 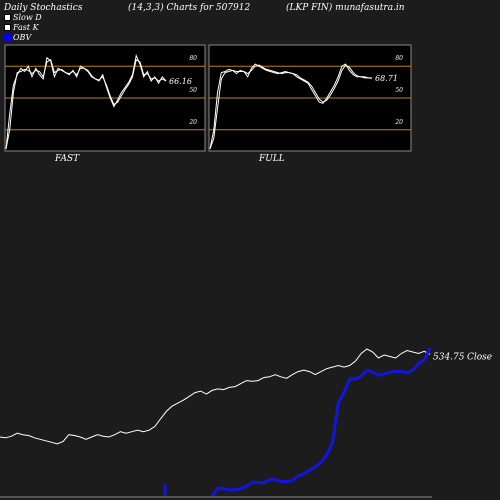 I want to click on last-value-label: 66.16, so click(x=180, y=81).